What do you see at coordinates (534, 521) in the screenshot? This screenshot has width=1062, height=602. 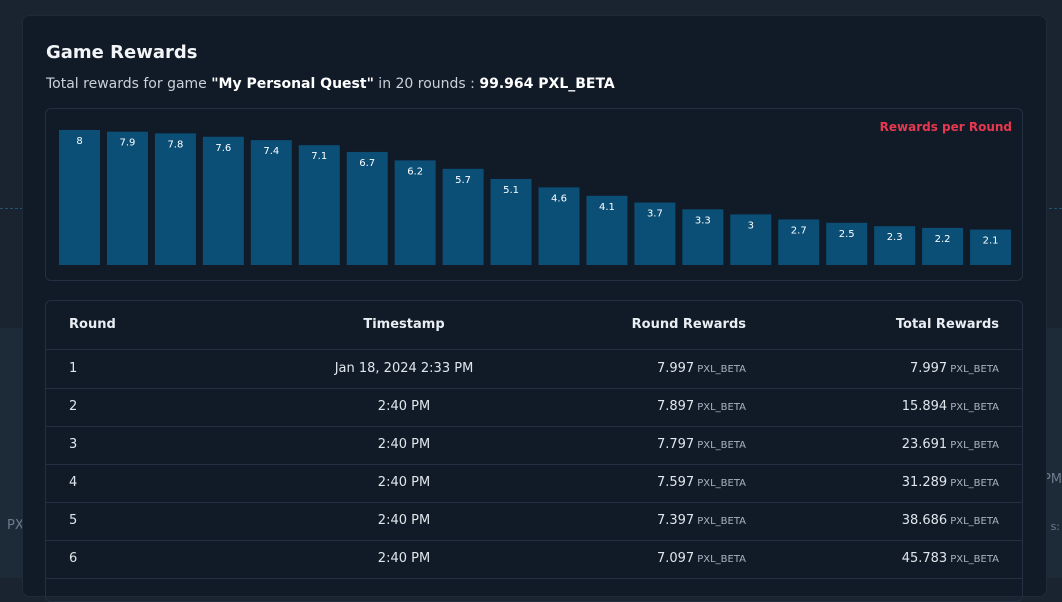 I see `table-row: 5 2:40 PM 7.397 PXL_BETA 38.686 PXL_BETA` at bounding box center [534, 521].